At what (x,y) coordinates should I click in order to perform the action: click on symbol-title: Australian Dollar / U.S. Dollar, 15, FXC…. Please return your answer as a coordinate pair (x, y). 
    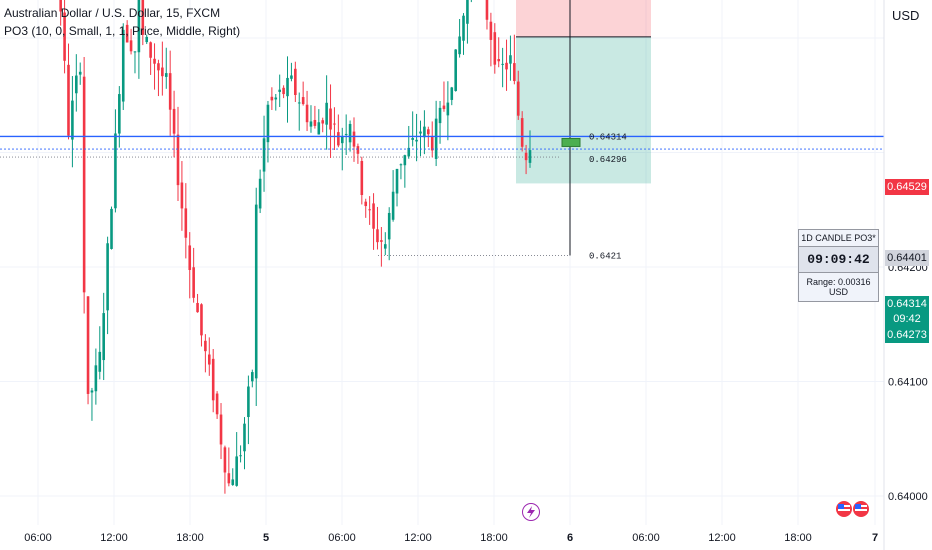
    Looking at the image, I should click on (112, 13).